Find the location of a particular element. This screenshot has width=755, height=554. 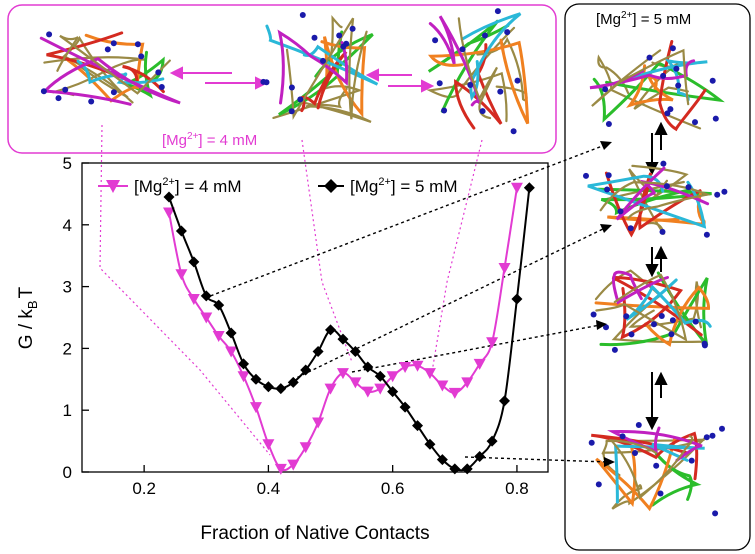

x-axis: 0.2 0.4 0.6 0.8 is located at coordinates (330, 481).